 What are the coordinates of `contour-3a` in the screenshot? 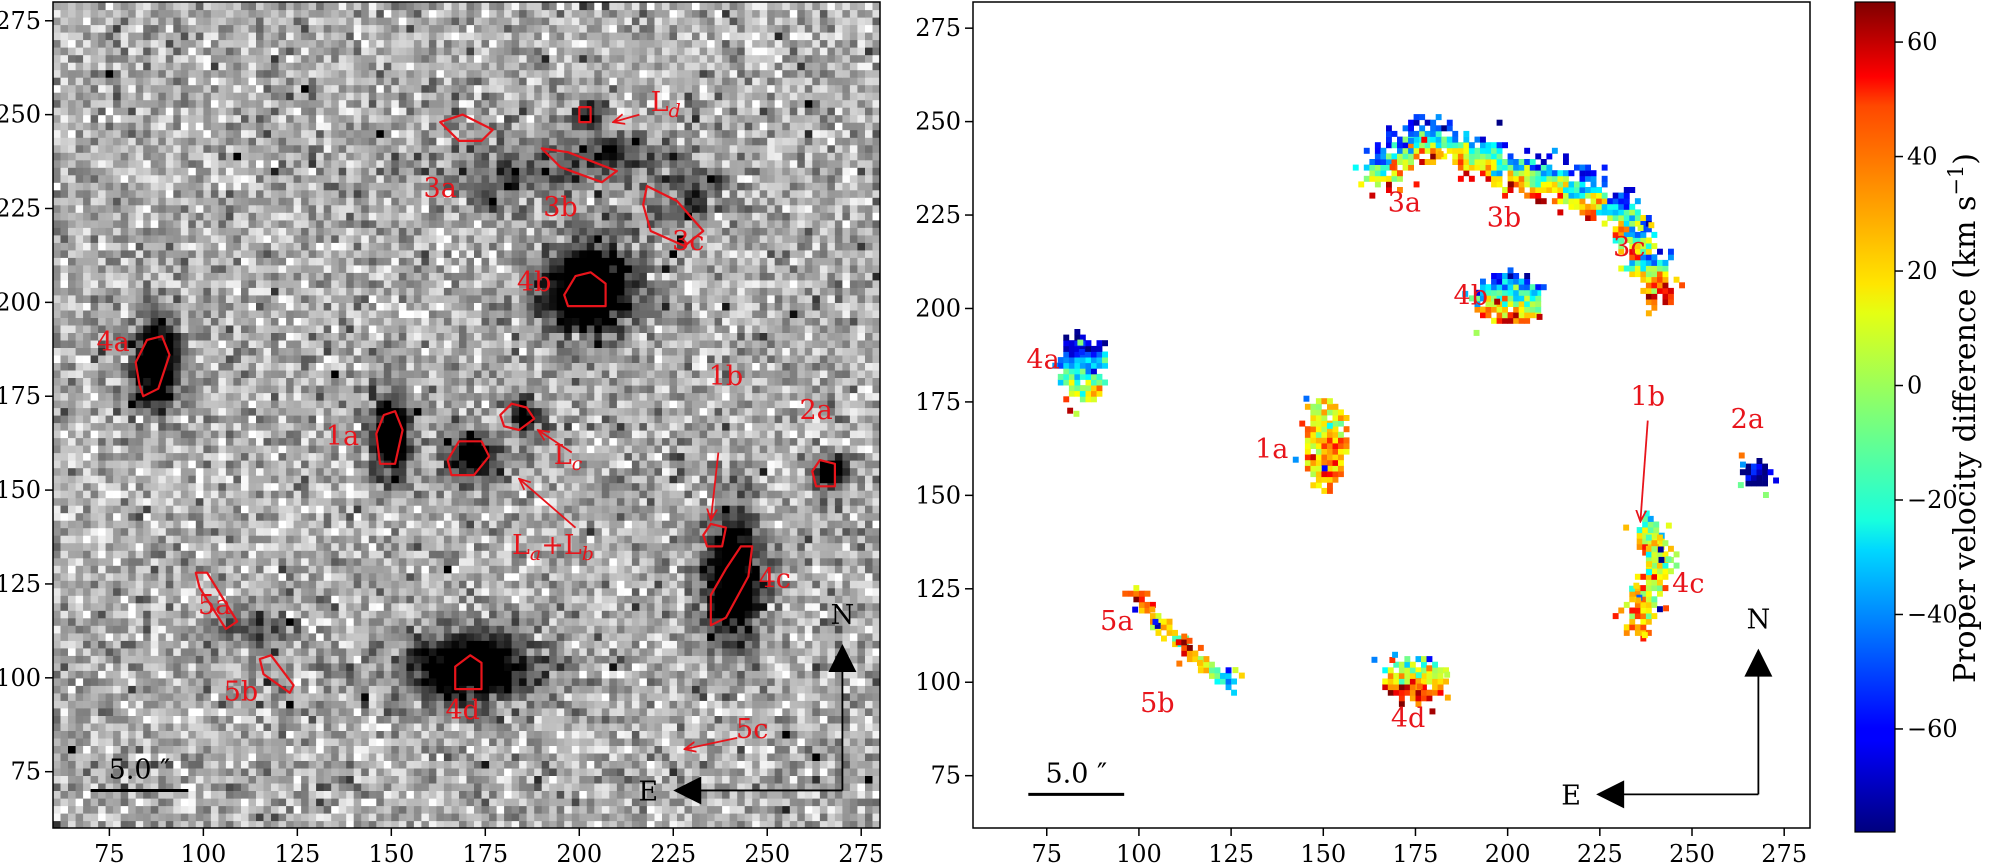 It's located at (466, 127).